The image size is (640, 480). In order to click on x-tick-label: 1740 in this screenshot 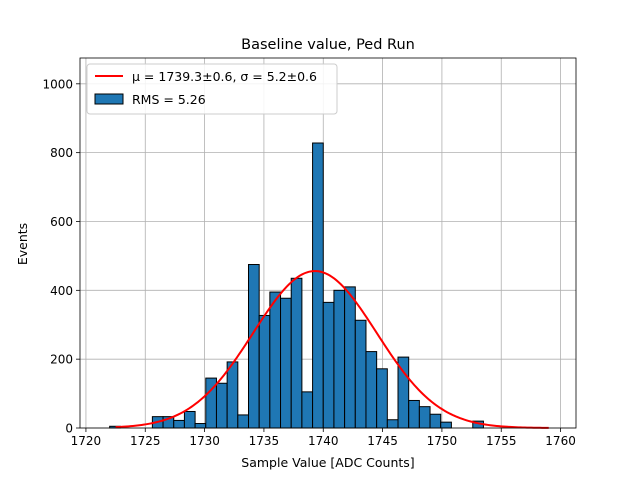, I will do `click(323, 441)`.